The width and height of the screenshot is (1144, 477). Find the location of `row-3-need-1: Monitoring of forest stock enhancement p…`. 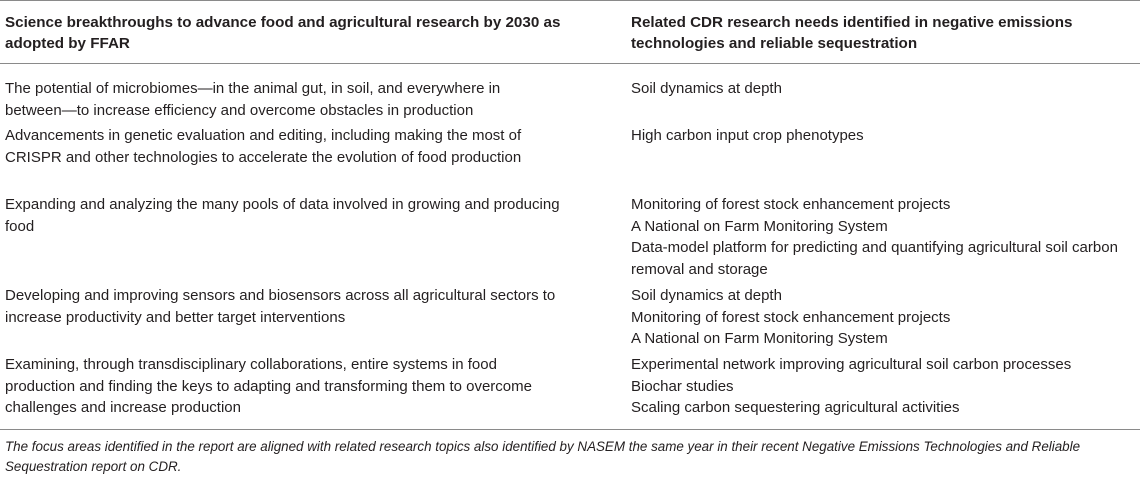

row-3-need-1: Monitoring of forest stock enhancement p… is located at coordinates (791, 204).